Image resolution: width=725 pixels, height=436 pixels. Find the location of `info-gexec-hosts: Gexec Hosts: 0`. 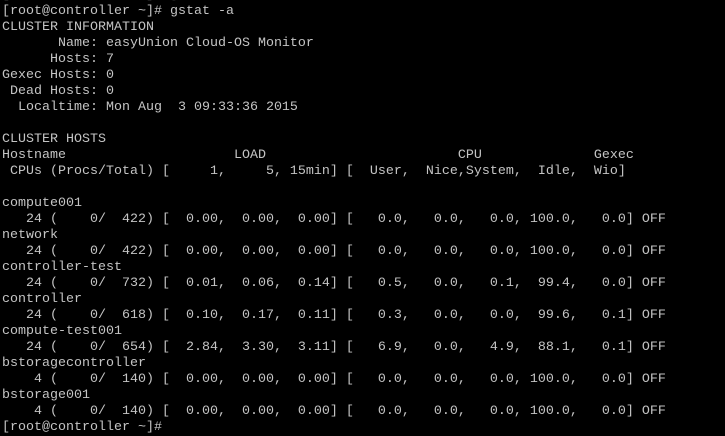

info-gexec-hosts: Gexec Hosts: 0 is located at coordinates (58, 75).